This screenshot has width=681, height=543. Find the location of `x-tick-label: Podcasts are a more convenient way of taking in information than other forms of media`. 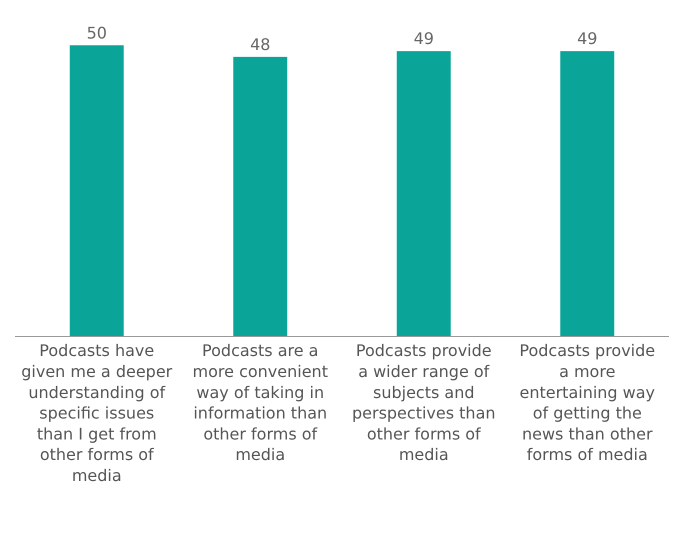

x-tick-label: Podcasts are a more convenient way of taking in information than other forms of media is located at coordinates (260, 402).